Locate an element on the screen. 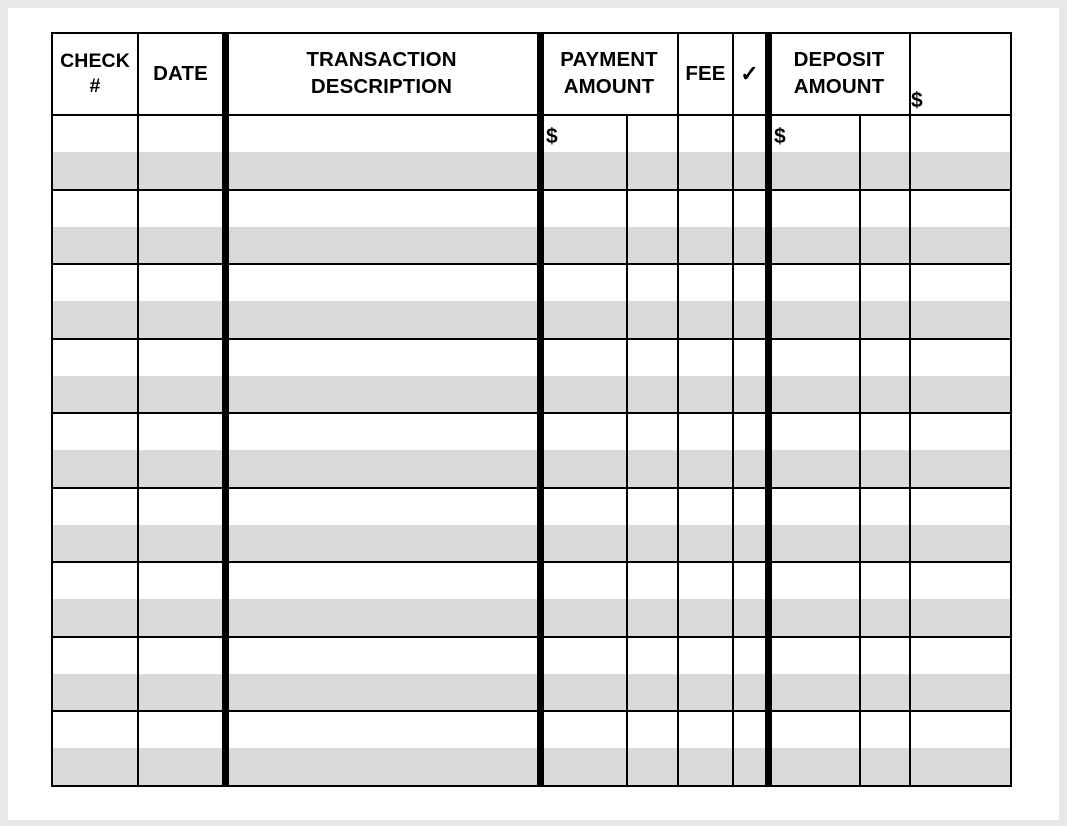  column-header-payment-amount: PAYMENT AMOUNT is located at coordinates (608, 74).